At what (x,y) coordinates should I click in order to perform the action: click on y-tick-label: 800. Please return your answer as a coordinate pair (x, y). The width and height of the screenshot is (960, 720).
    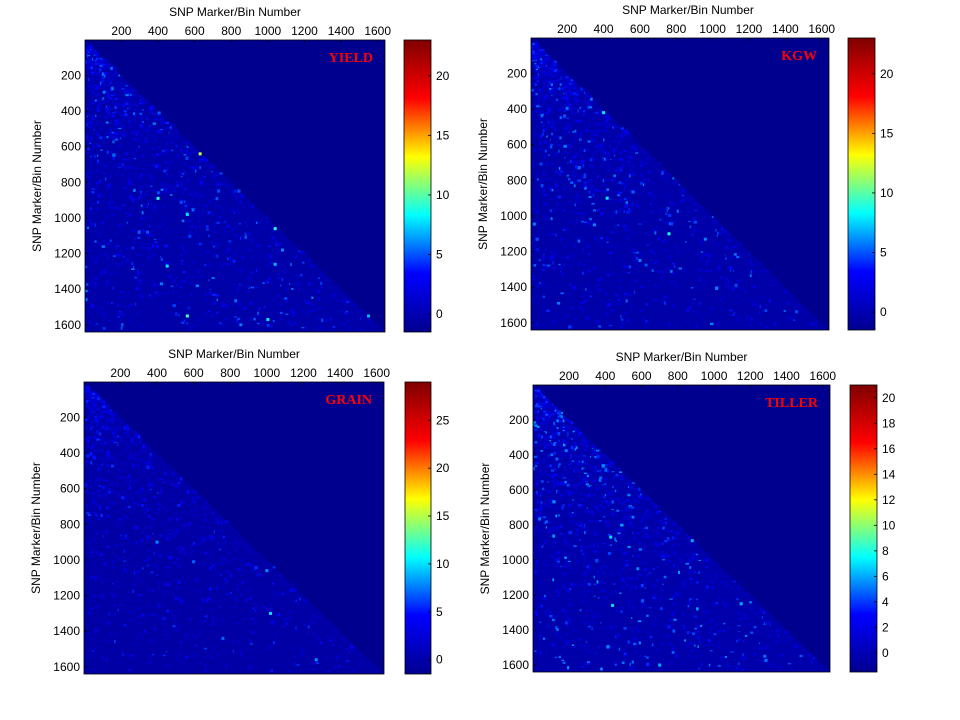
    Looking at the image, I should click on (71, 182).